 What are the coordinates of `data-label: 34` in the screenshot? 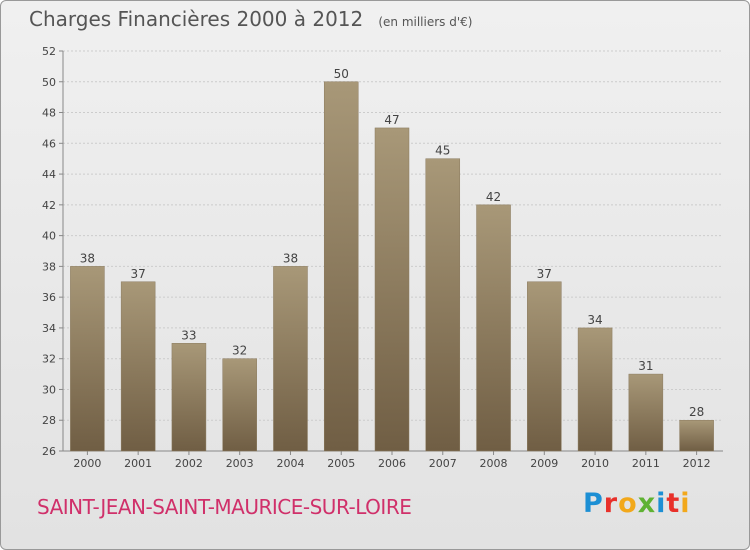 It's located at (594, 320).